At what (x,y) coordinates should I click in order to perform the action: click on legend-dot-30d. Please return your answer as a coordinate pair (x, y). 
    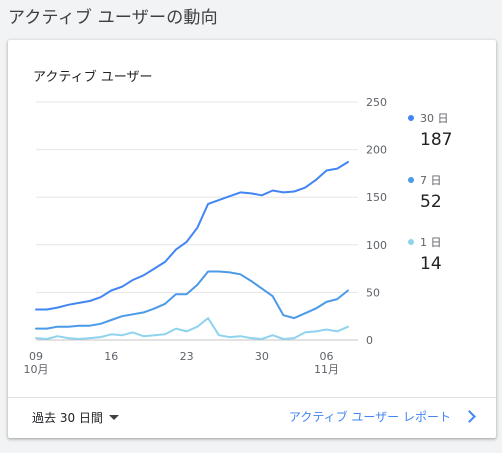
    Looking at the image, I should click on (411, 118).